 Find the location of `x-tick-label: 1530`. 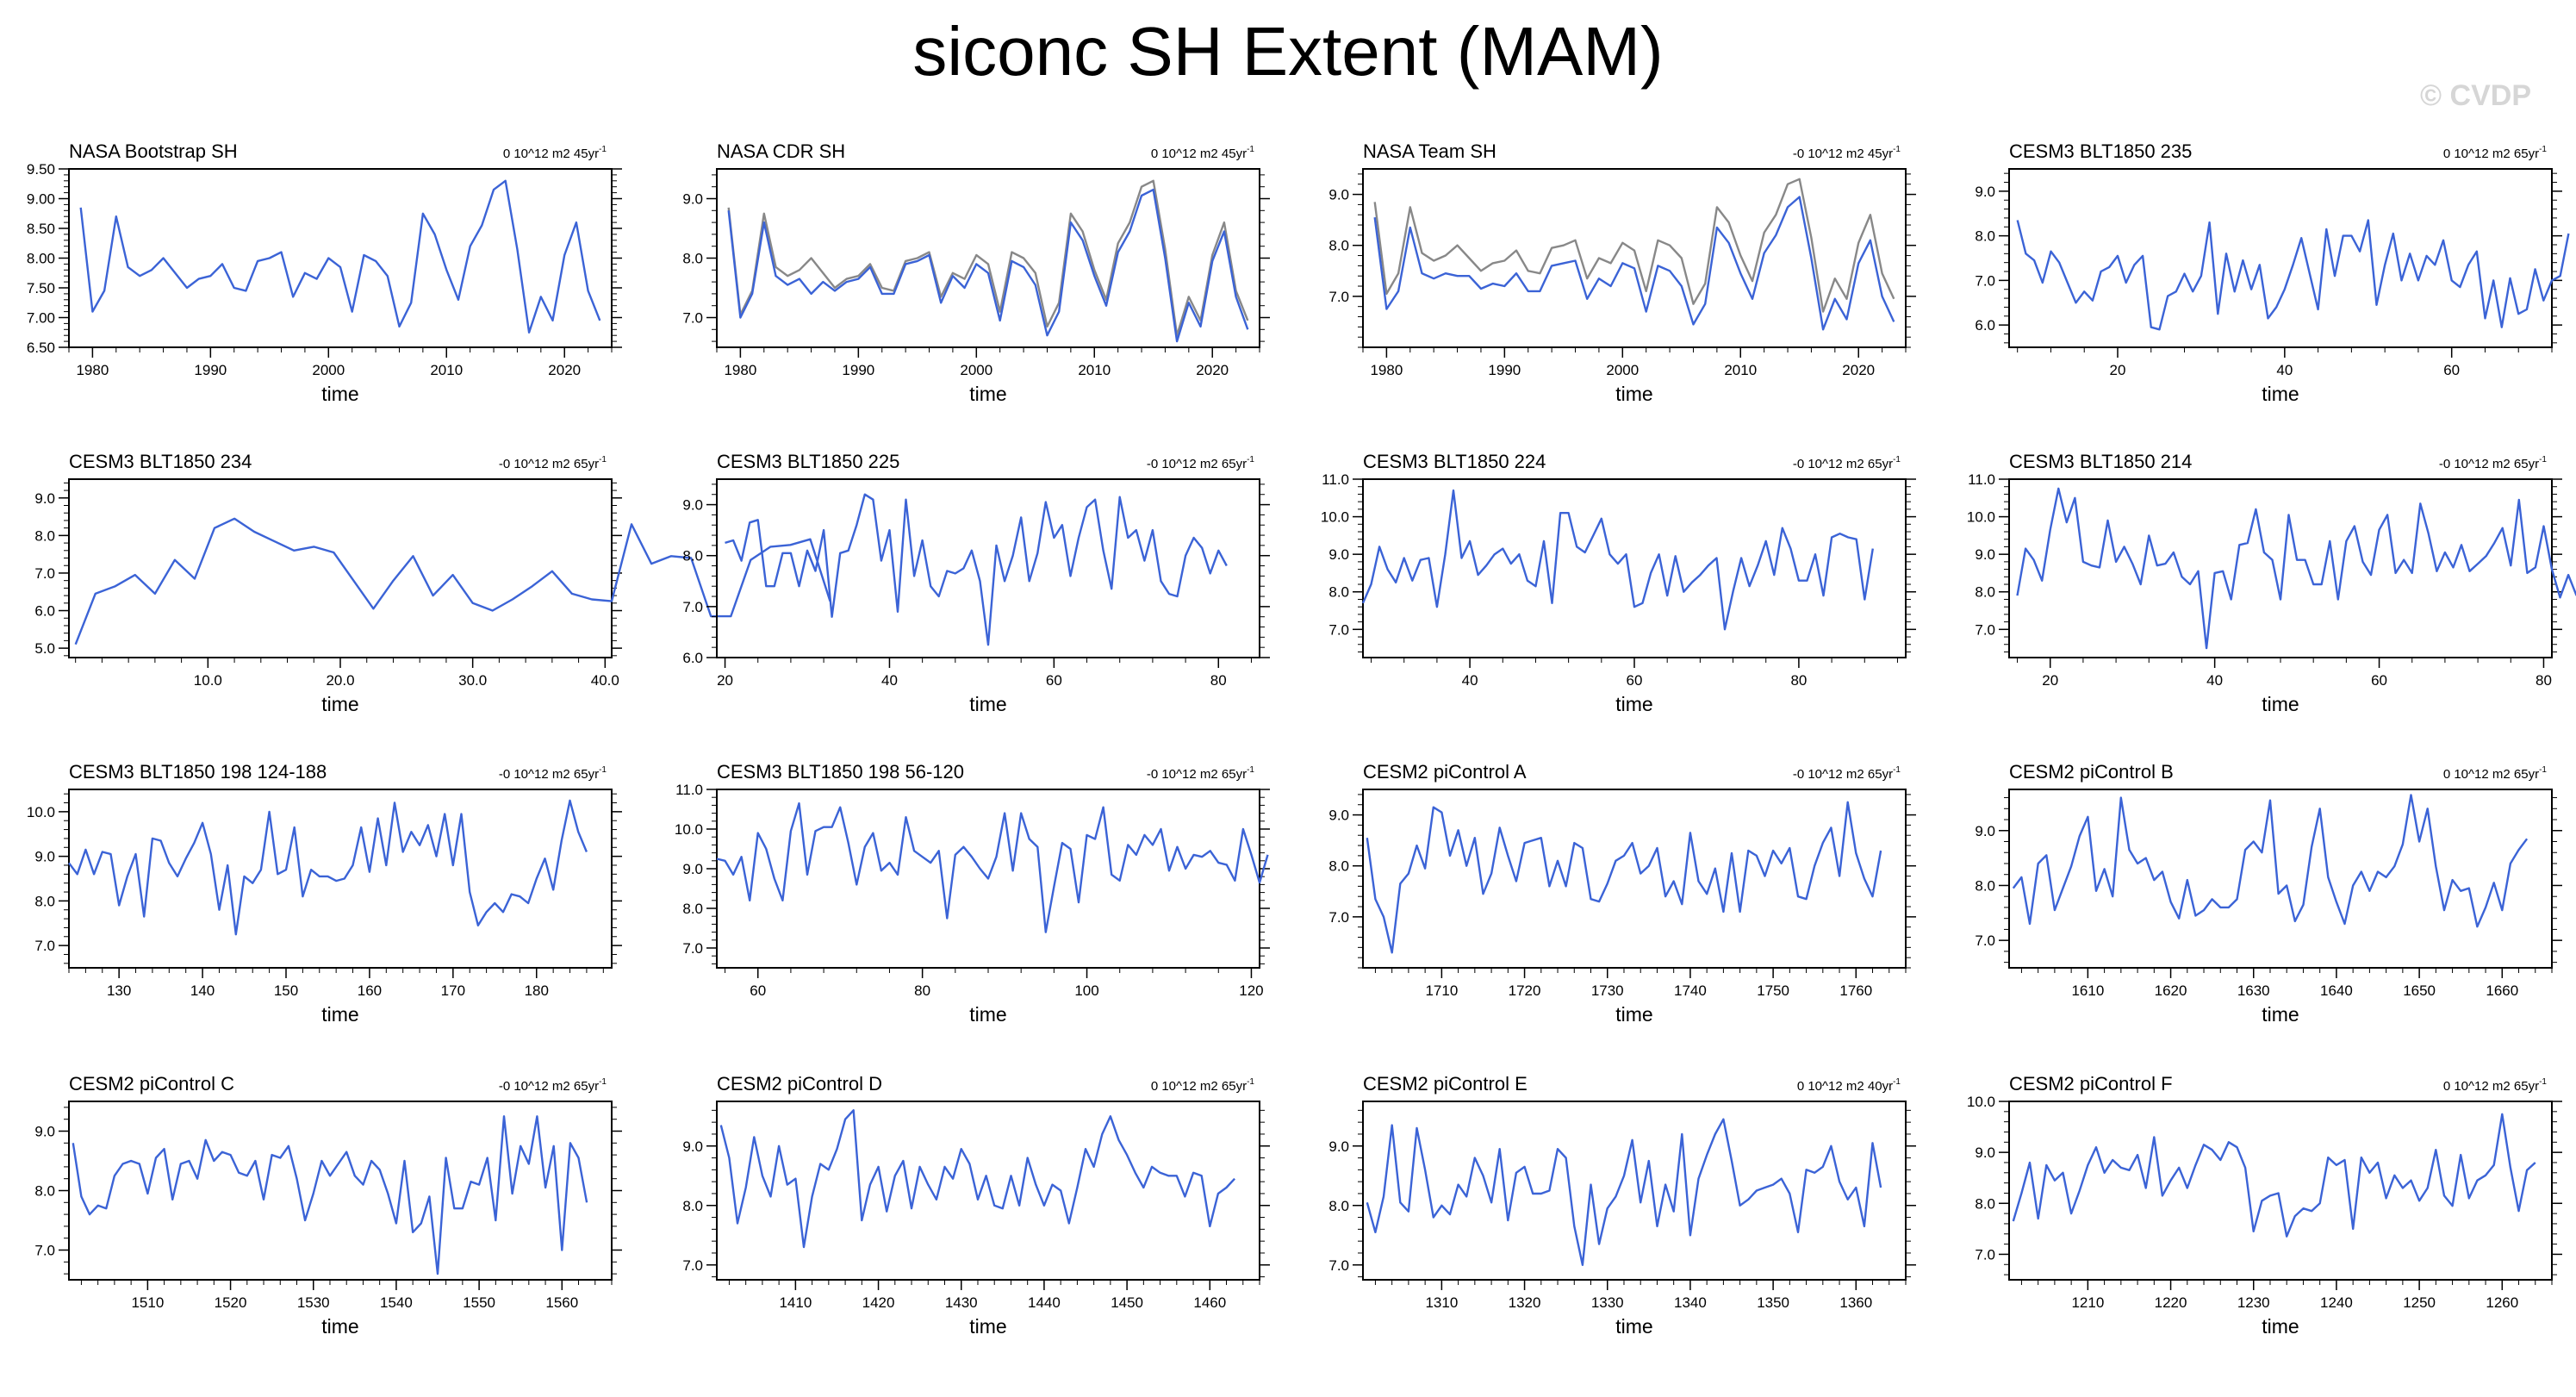

x-tick-label: 1530 is located at coordinates (314, 1302).